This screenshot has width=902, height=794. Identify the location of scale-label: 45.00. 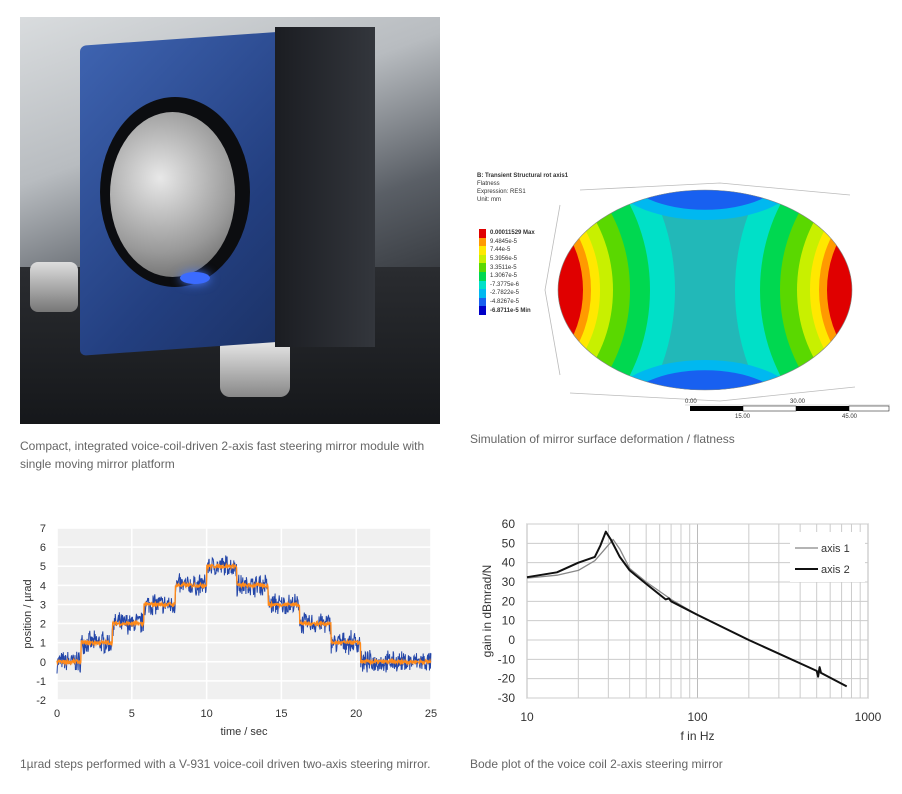
(850, 417).